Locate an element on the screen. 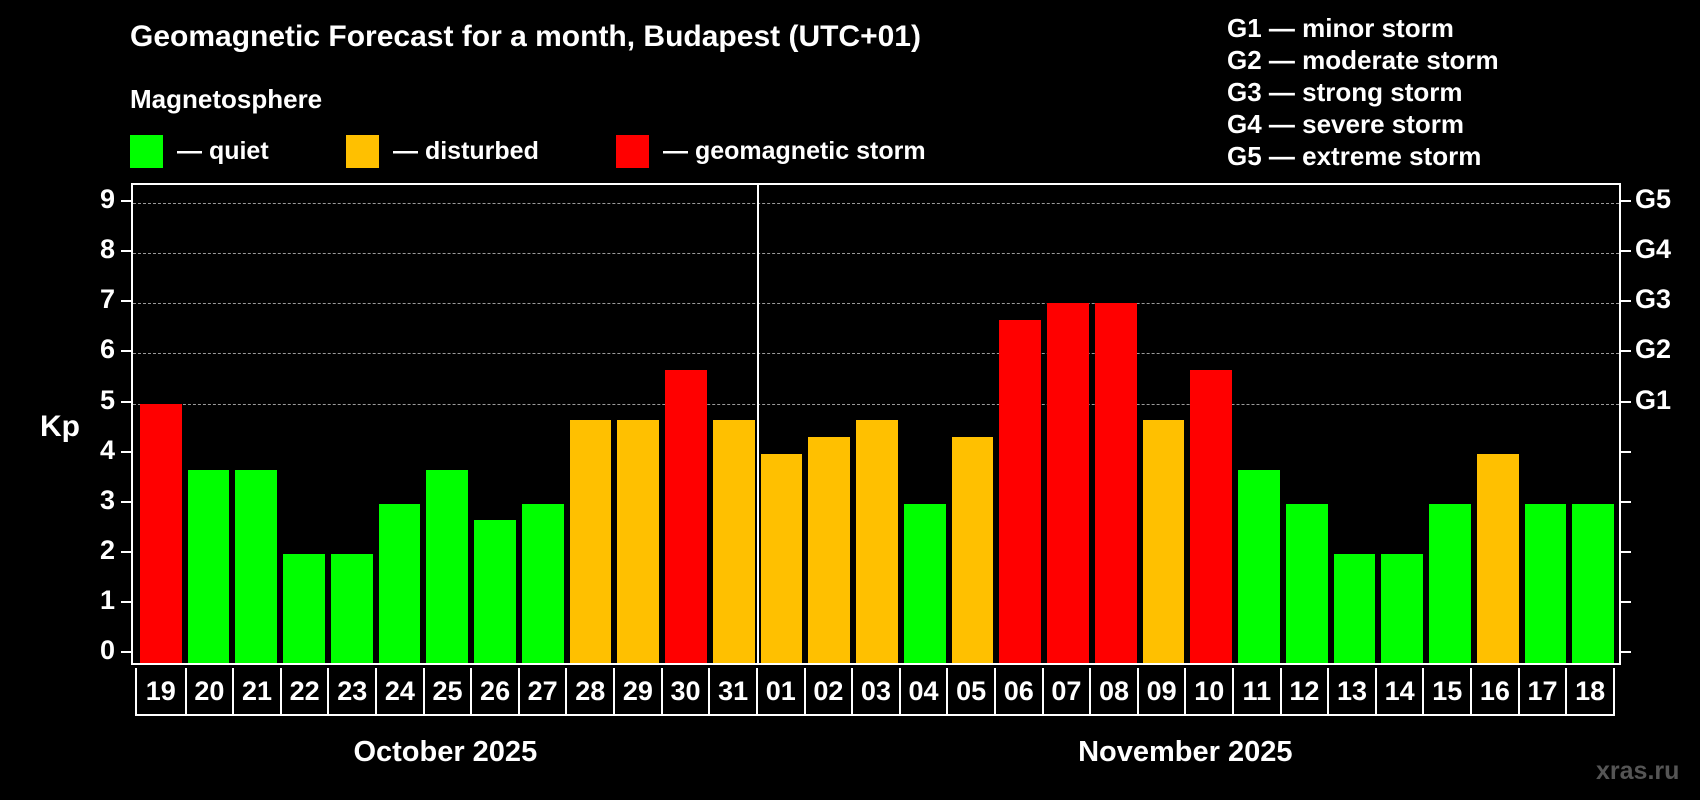 The height and width of the screenshot is (800, 1700). disturbed-swatch is located at coordinates (362, 151).